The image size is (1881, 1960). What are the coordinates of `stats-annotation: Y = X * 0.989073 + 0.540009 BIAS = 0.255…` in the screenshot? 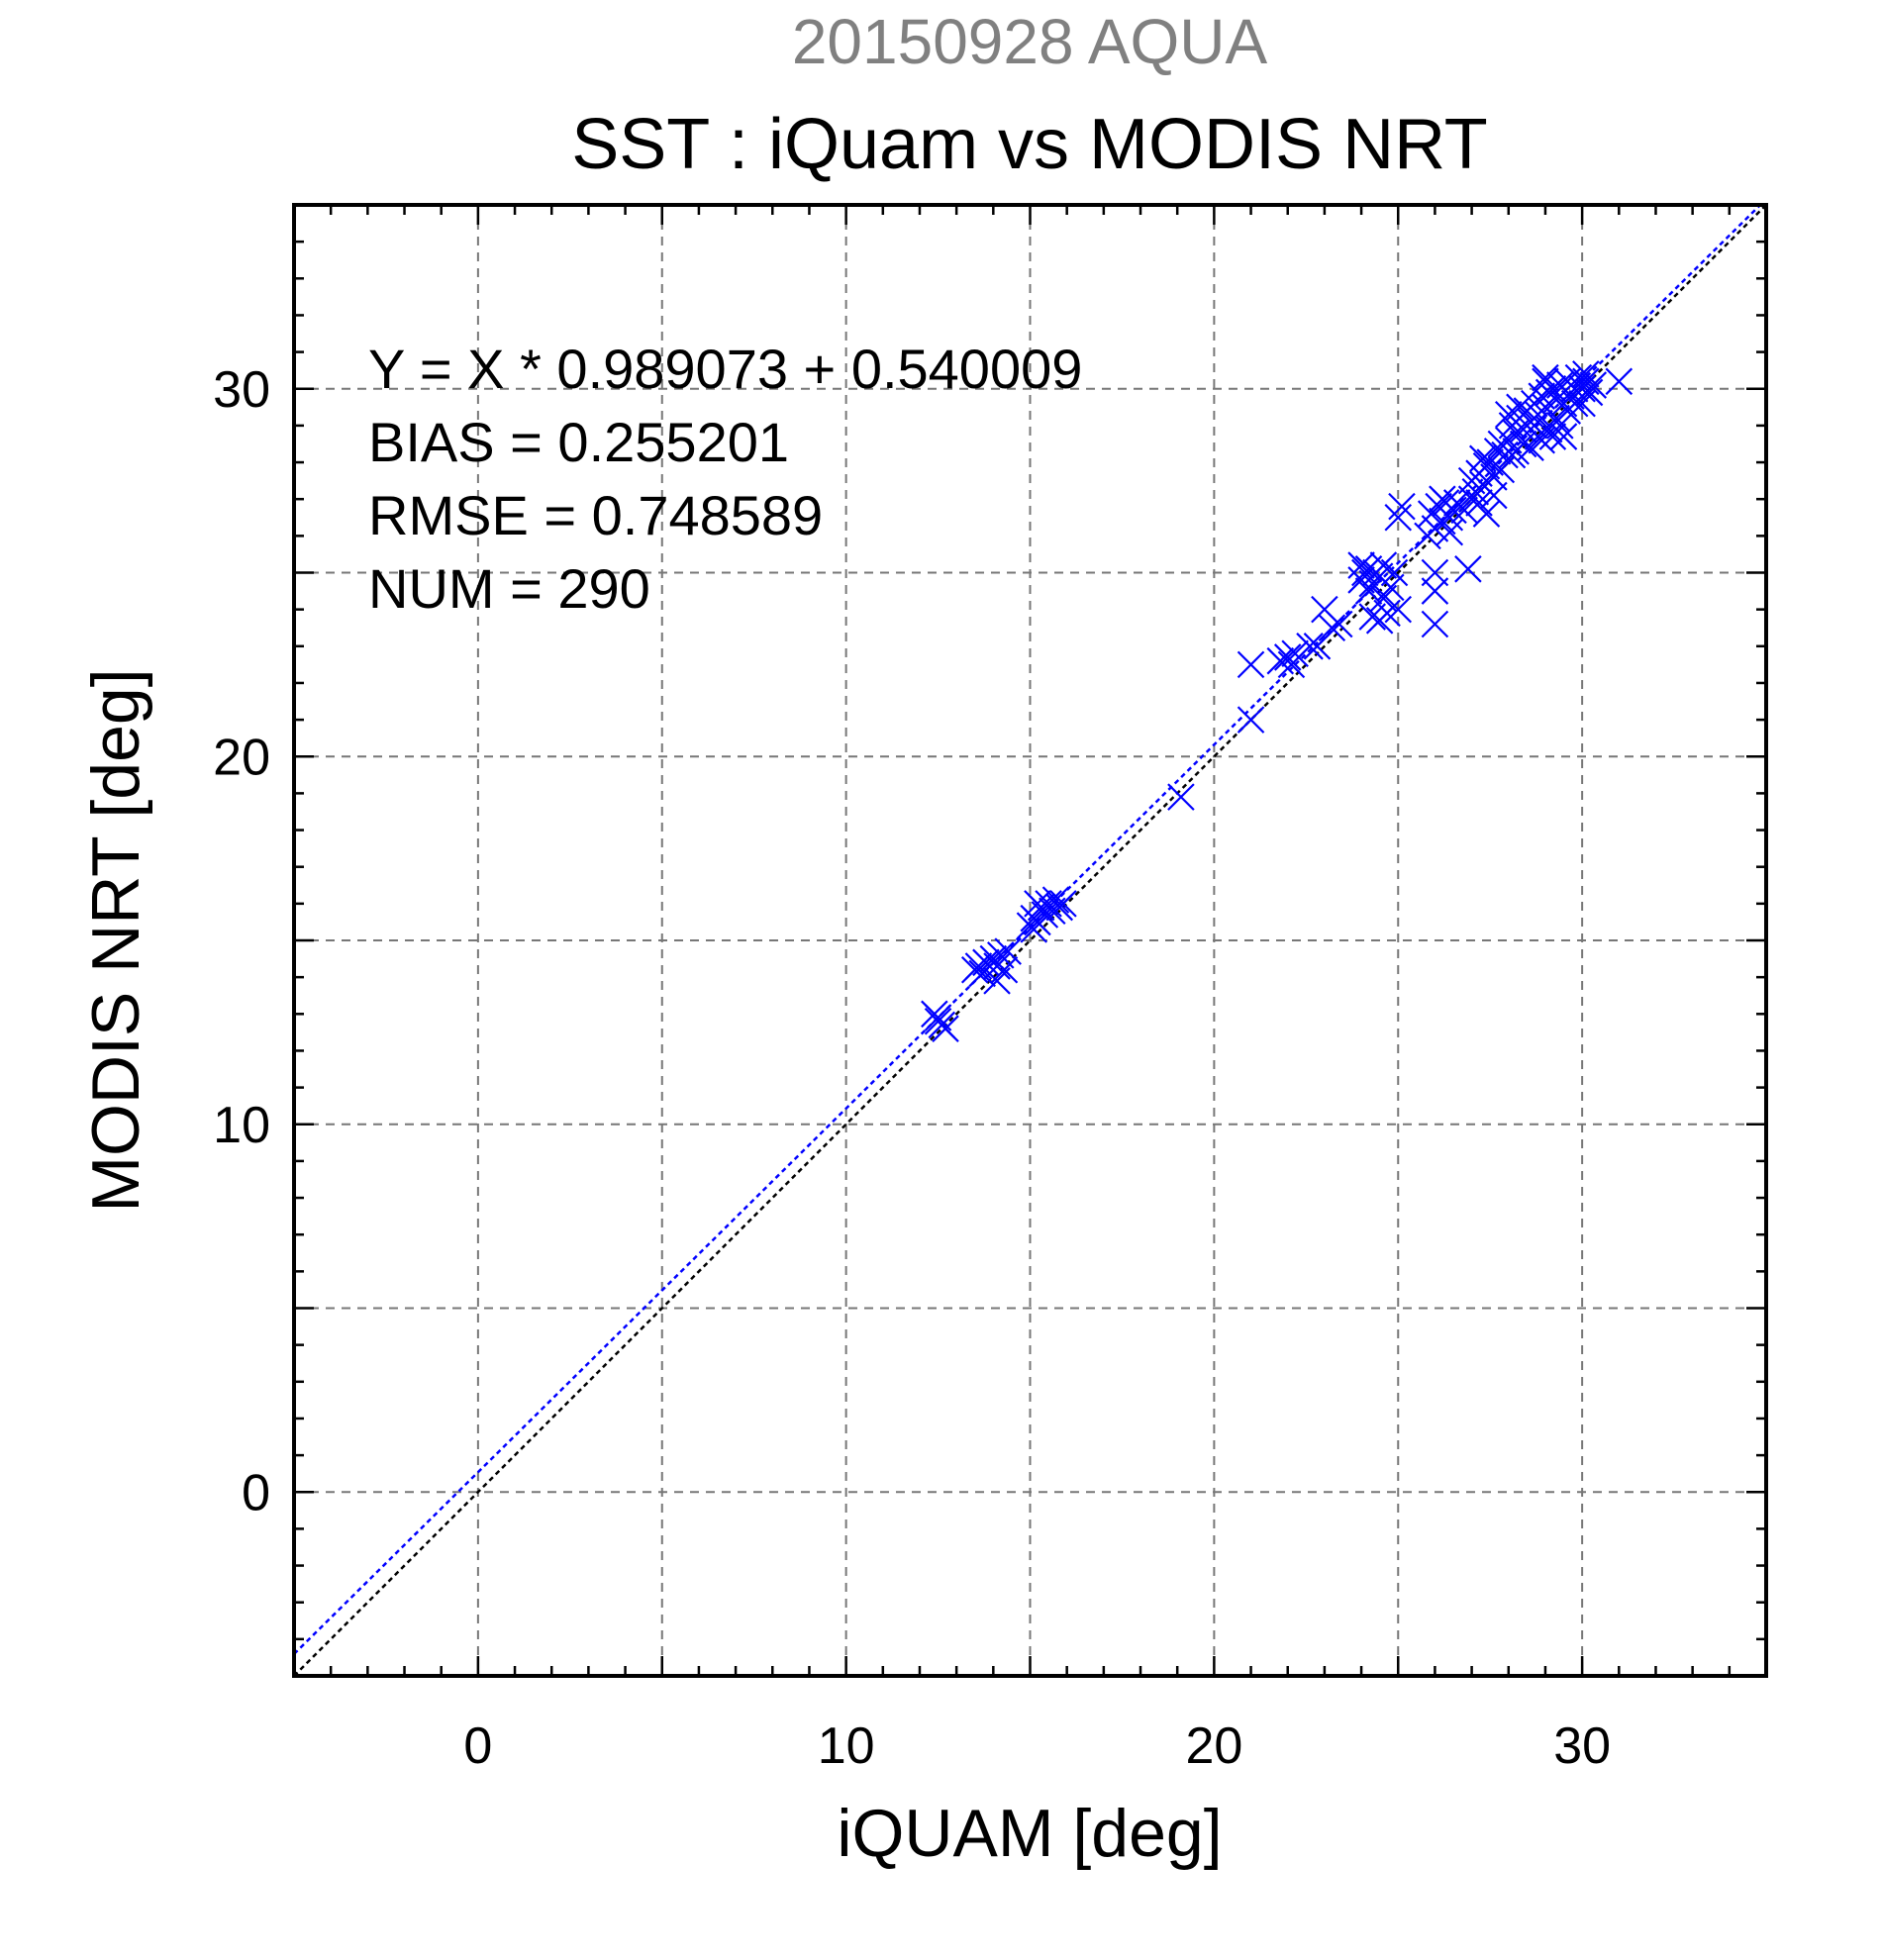 It's located at (725, 479).